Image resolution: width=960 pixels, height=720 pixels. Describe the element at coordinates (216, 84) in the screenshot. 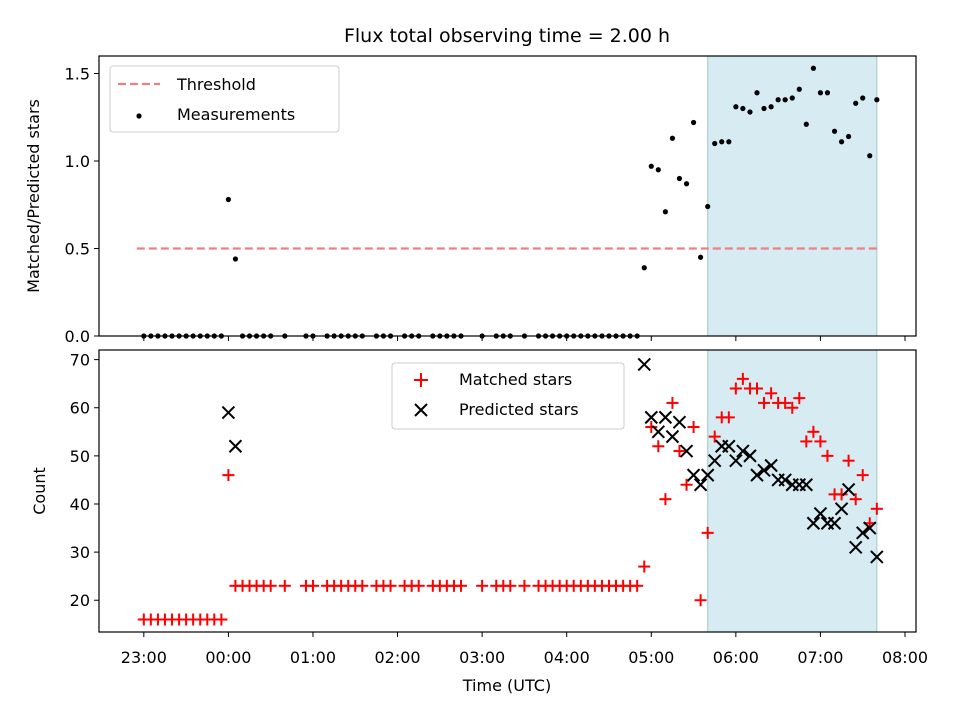

I see `legend-threshold-label: Threshold` at that location.